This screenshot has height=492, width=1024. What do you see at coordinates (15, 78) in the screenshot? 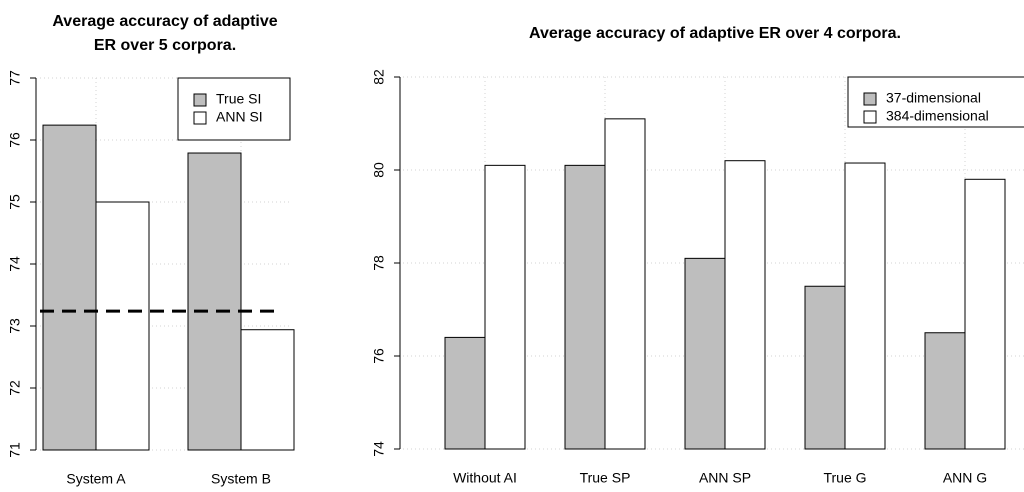
I see `y-tick-label: 77` at bounding box center [15, 78].